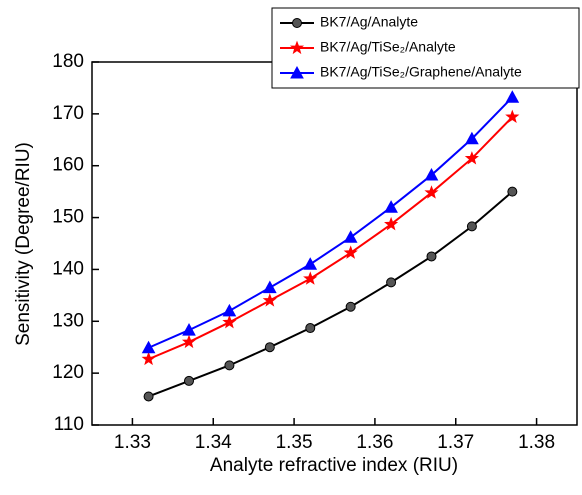 The height and width of the screenshot is (495, 582). I want to click on legend-box, so click(425, 48).